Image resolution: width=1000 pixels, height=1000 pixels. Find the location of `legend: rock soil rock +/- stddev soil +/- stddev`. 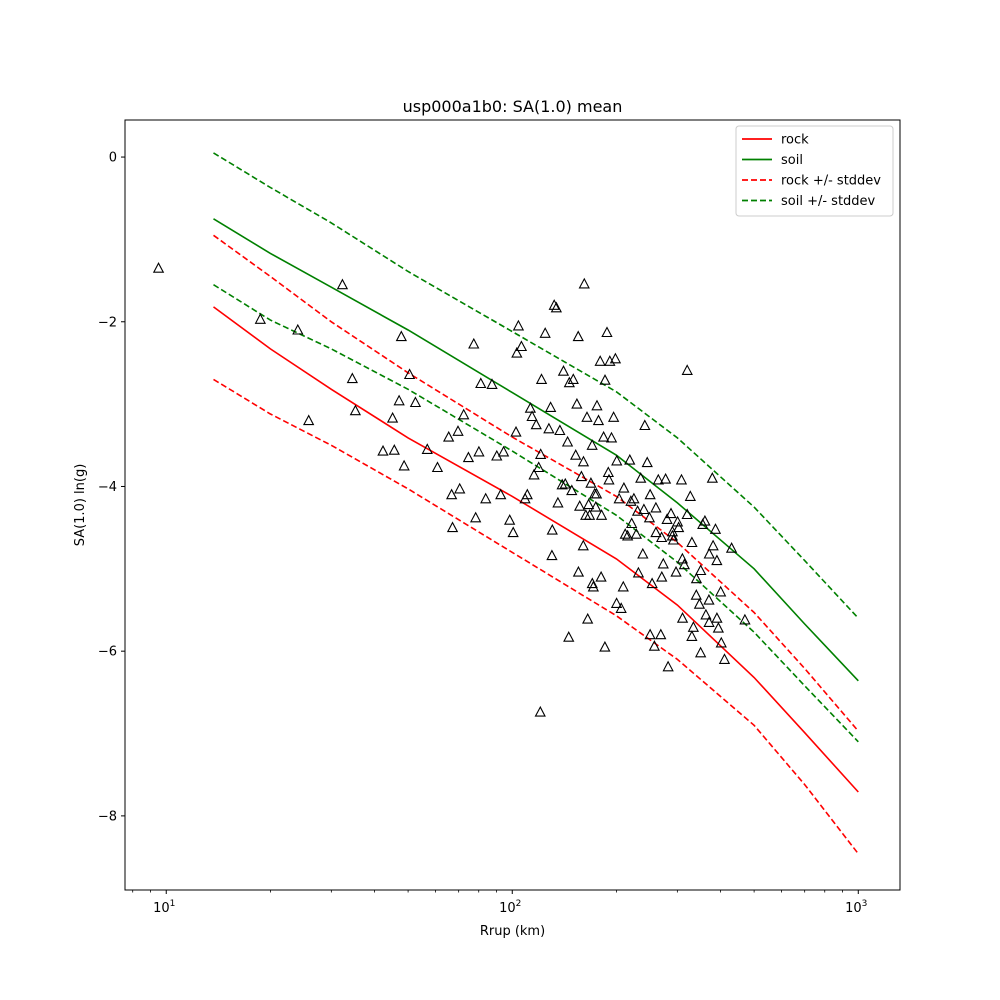

legend: rock soil rock +/- stddev soil +/- stddev is located at coordinates (814, 171).